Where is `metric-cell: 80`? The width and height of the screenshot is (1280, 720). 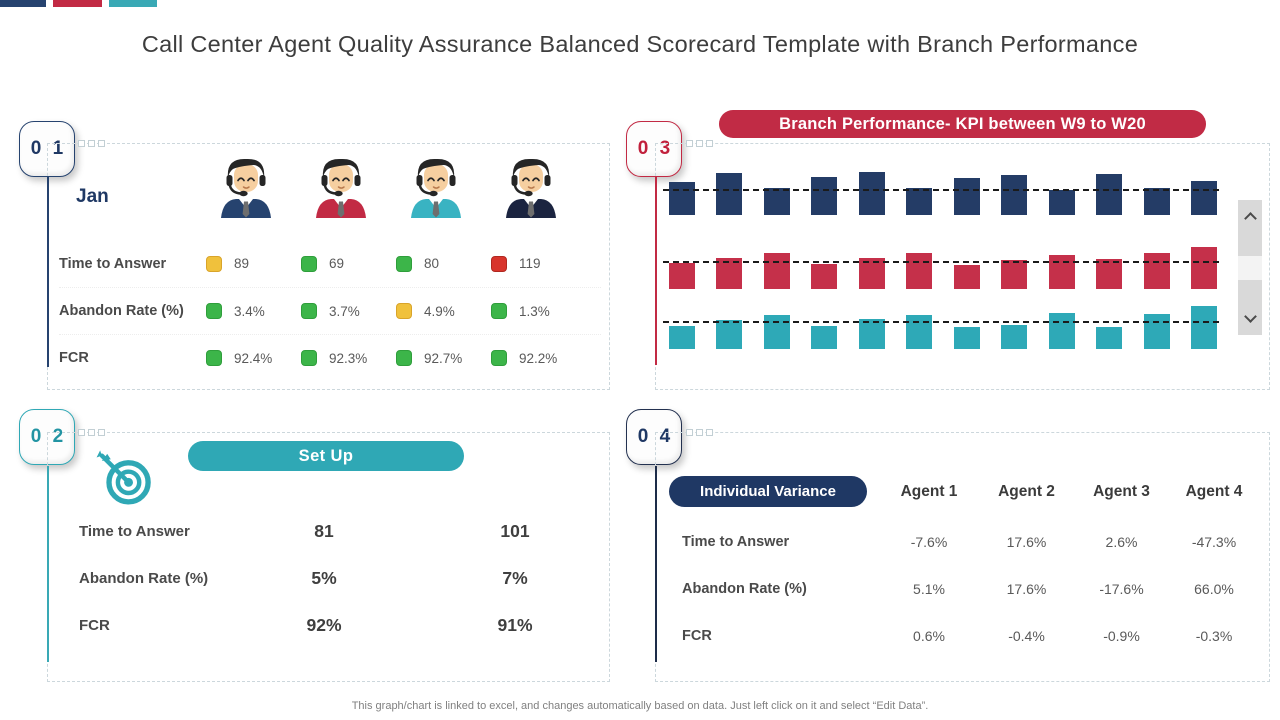 metric-cell: 80 is located at coordinates (435, 263).